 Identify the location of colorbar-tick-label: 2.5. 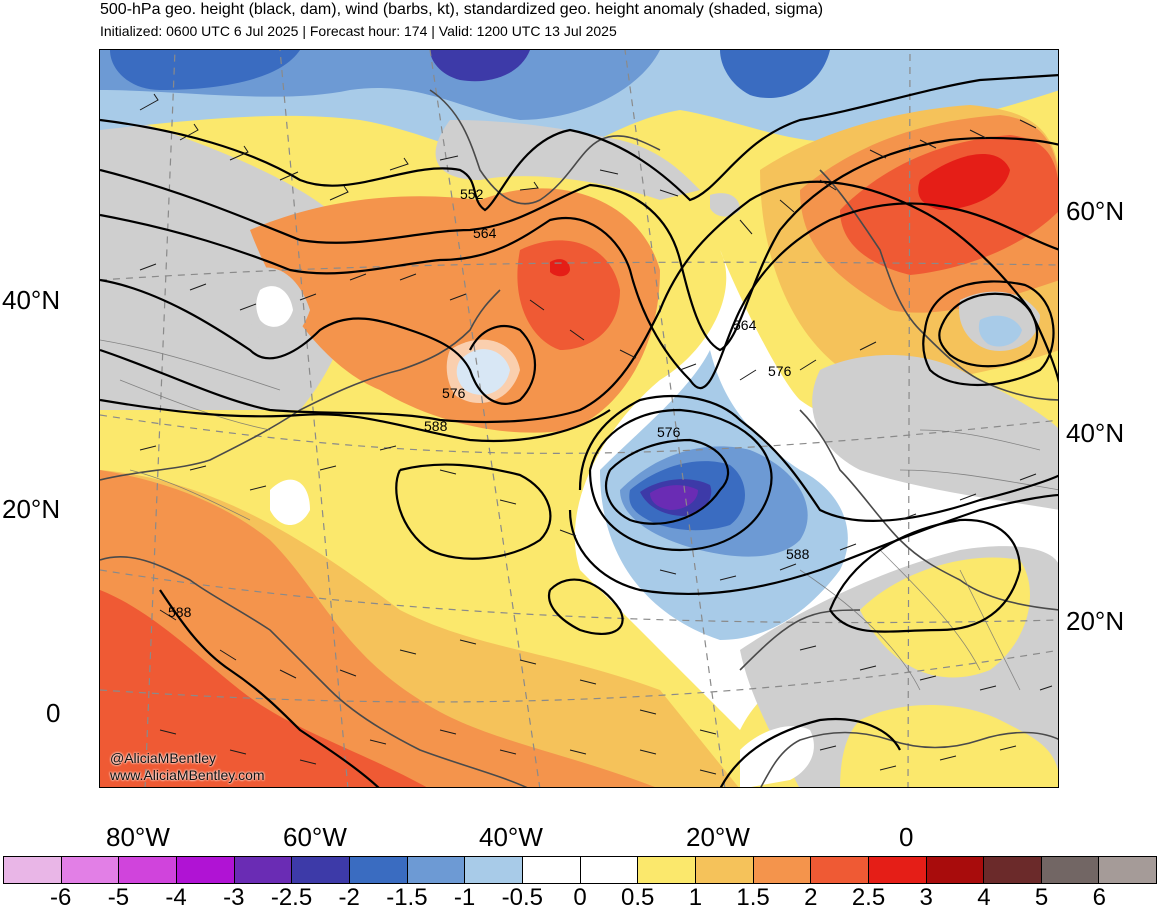
(868, 897).